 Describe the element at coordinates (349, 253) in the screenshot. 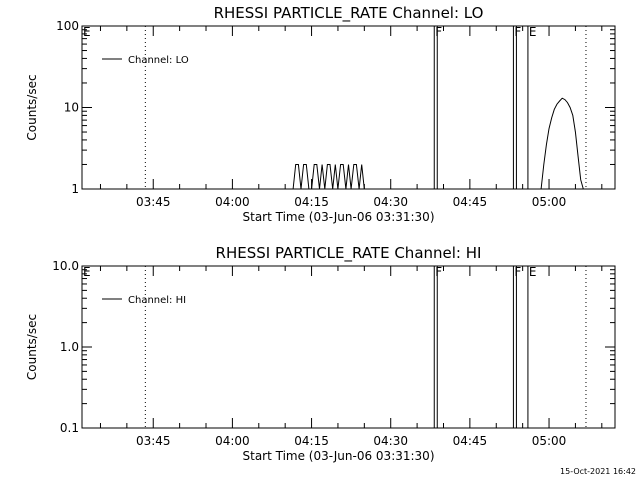

I see `chart-title: RHESSI PARTICLE_RATE Channel: HI` at that location.